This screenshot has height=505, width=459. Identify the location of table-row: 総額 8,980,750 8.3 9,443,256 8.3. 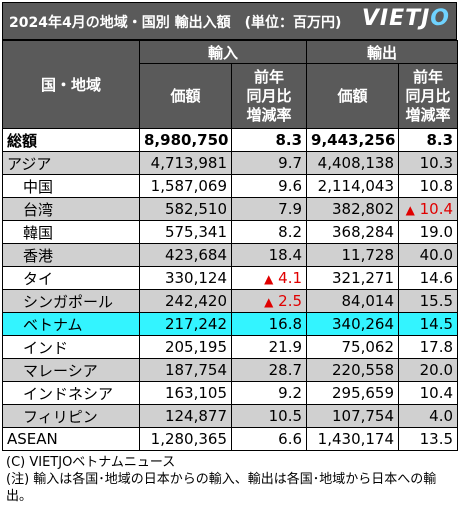
(230, 140).